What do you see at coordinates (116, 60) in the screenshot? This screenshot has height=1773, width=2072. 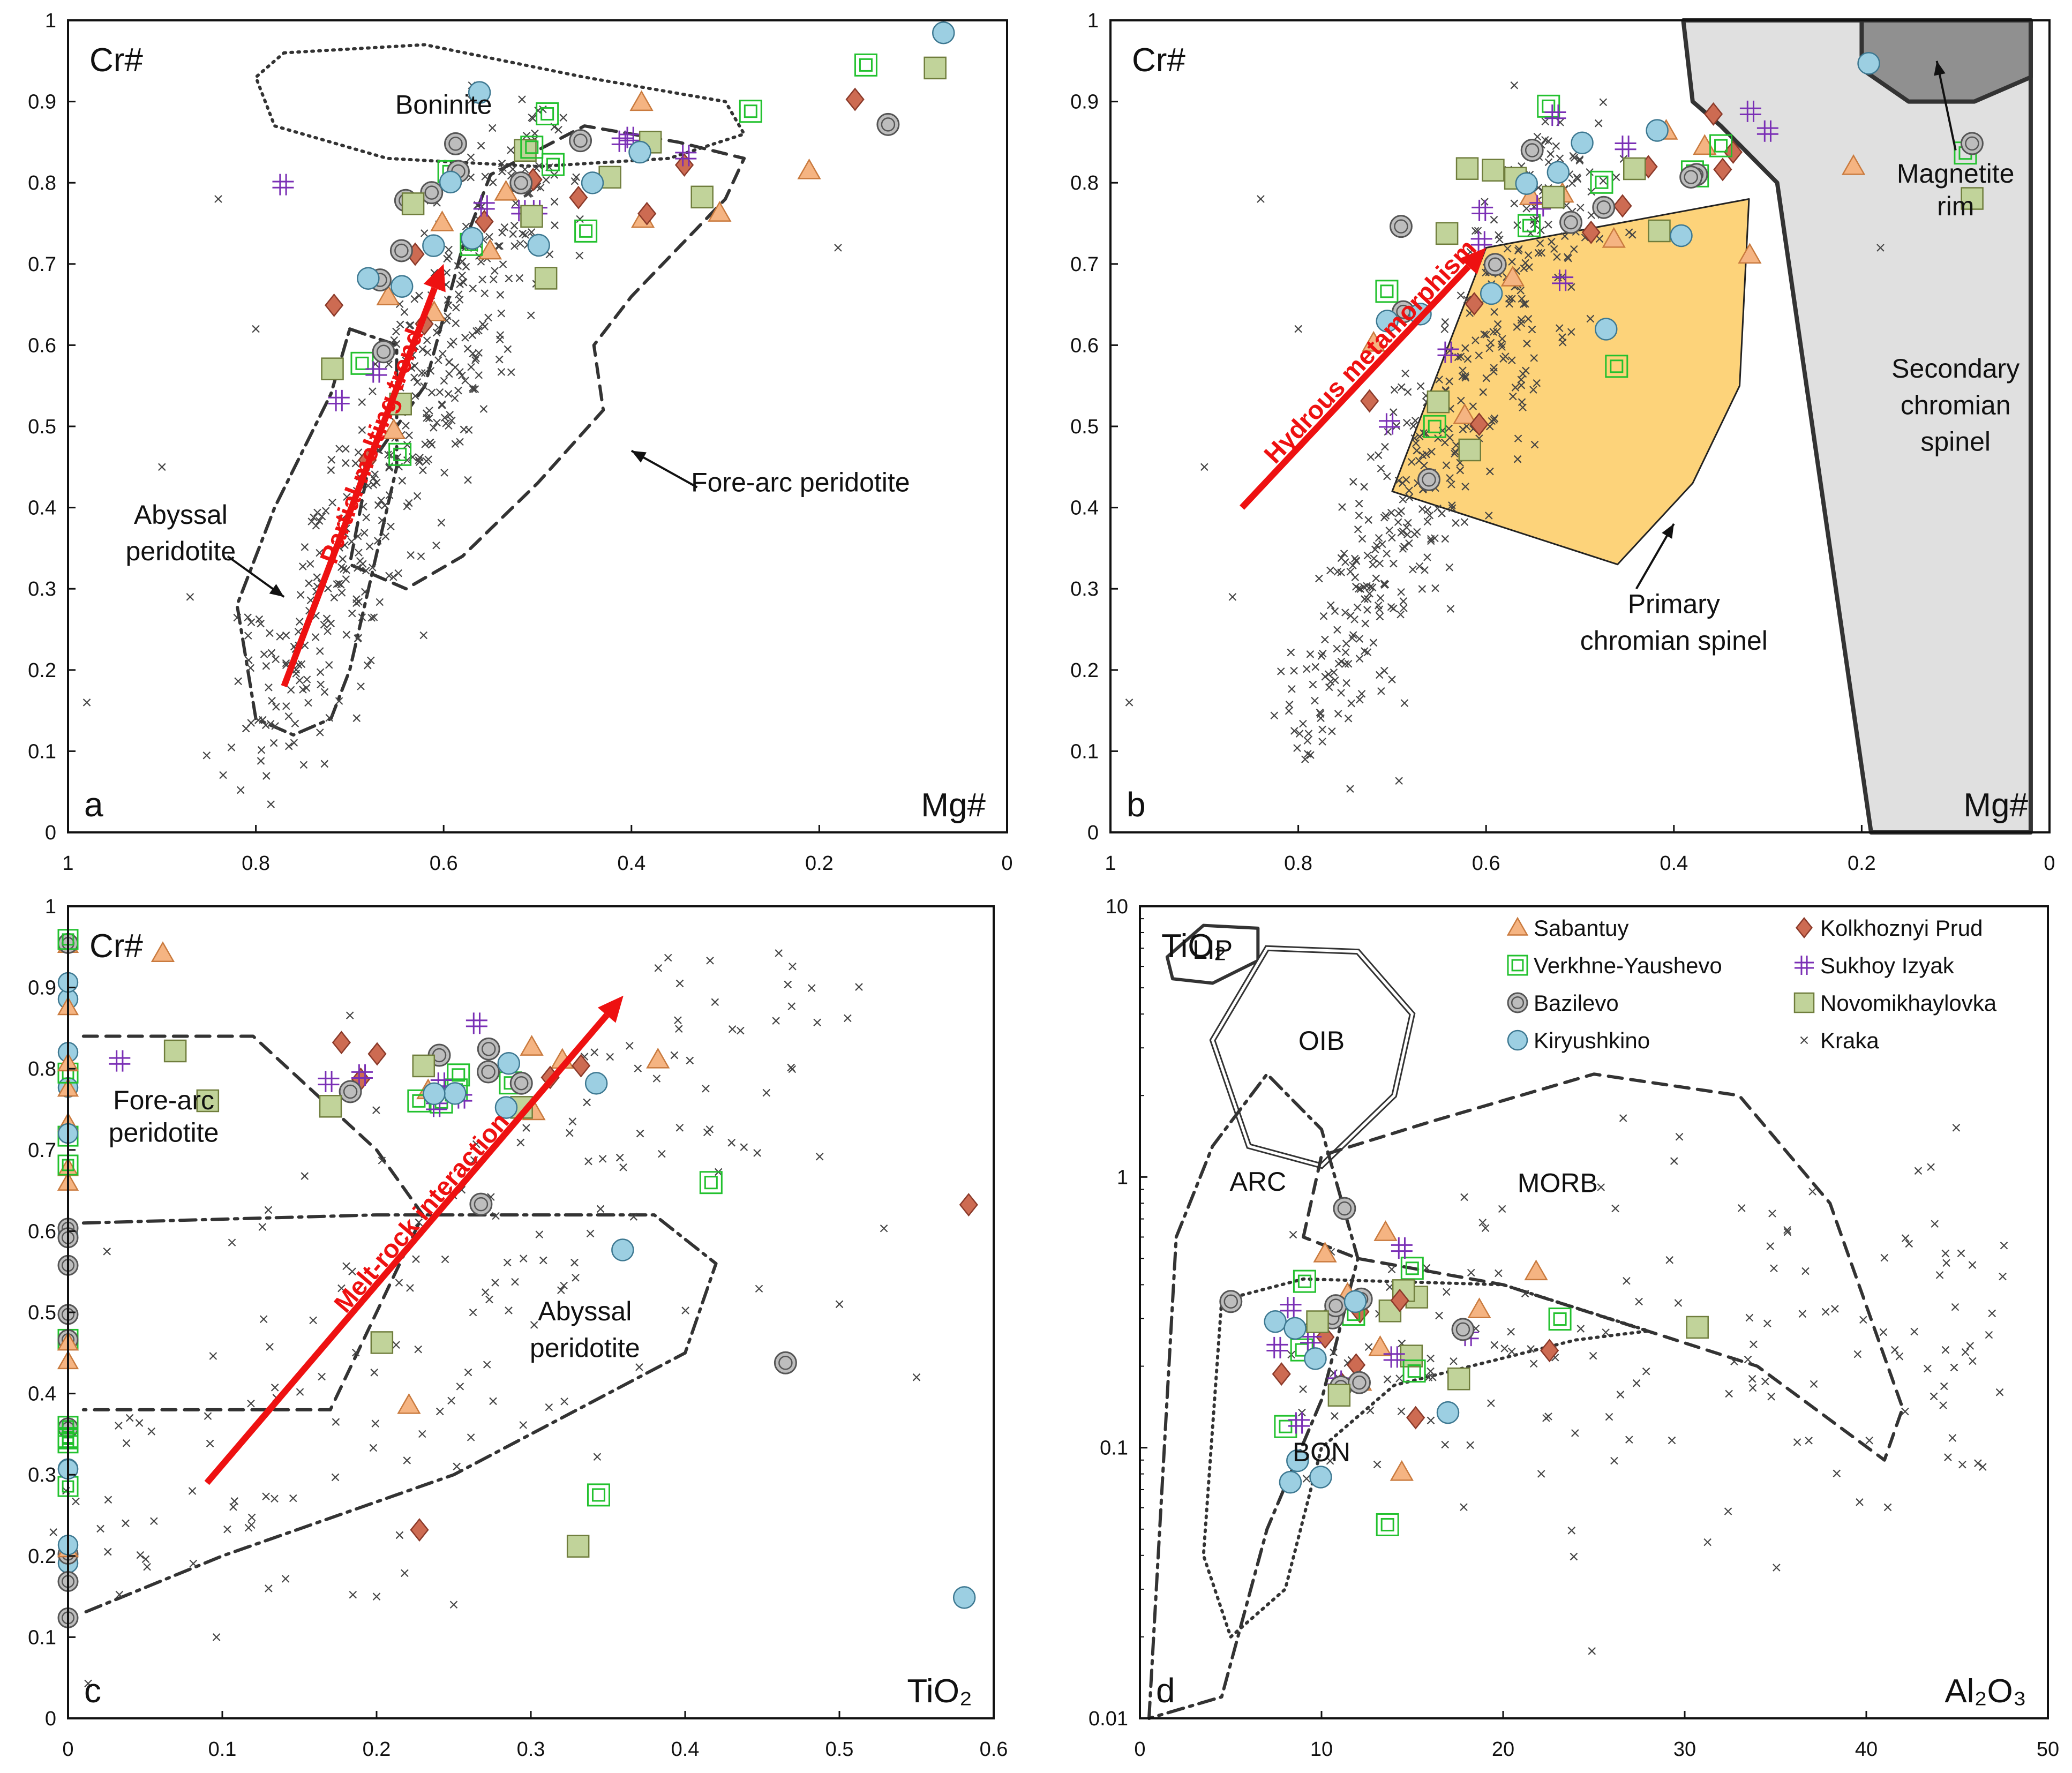 I see `y-axis-label: Cr#` at bounding box center [116, 60].